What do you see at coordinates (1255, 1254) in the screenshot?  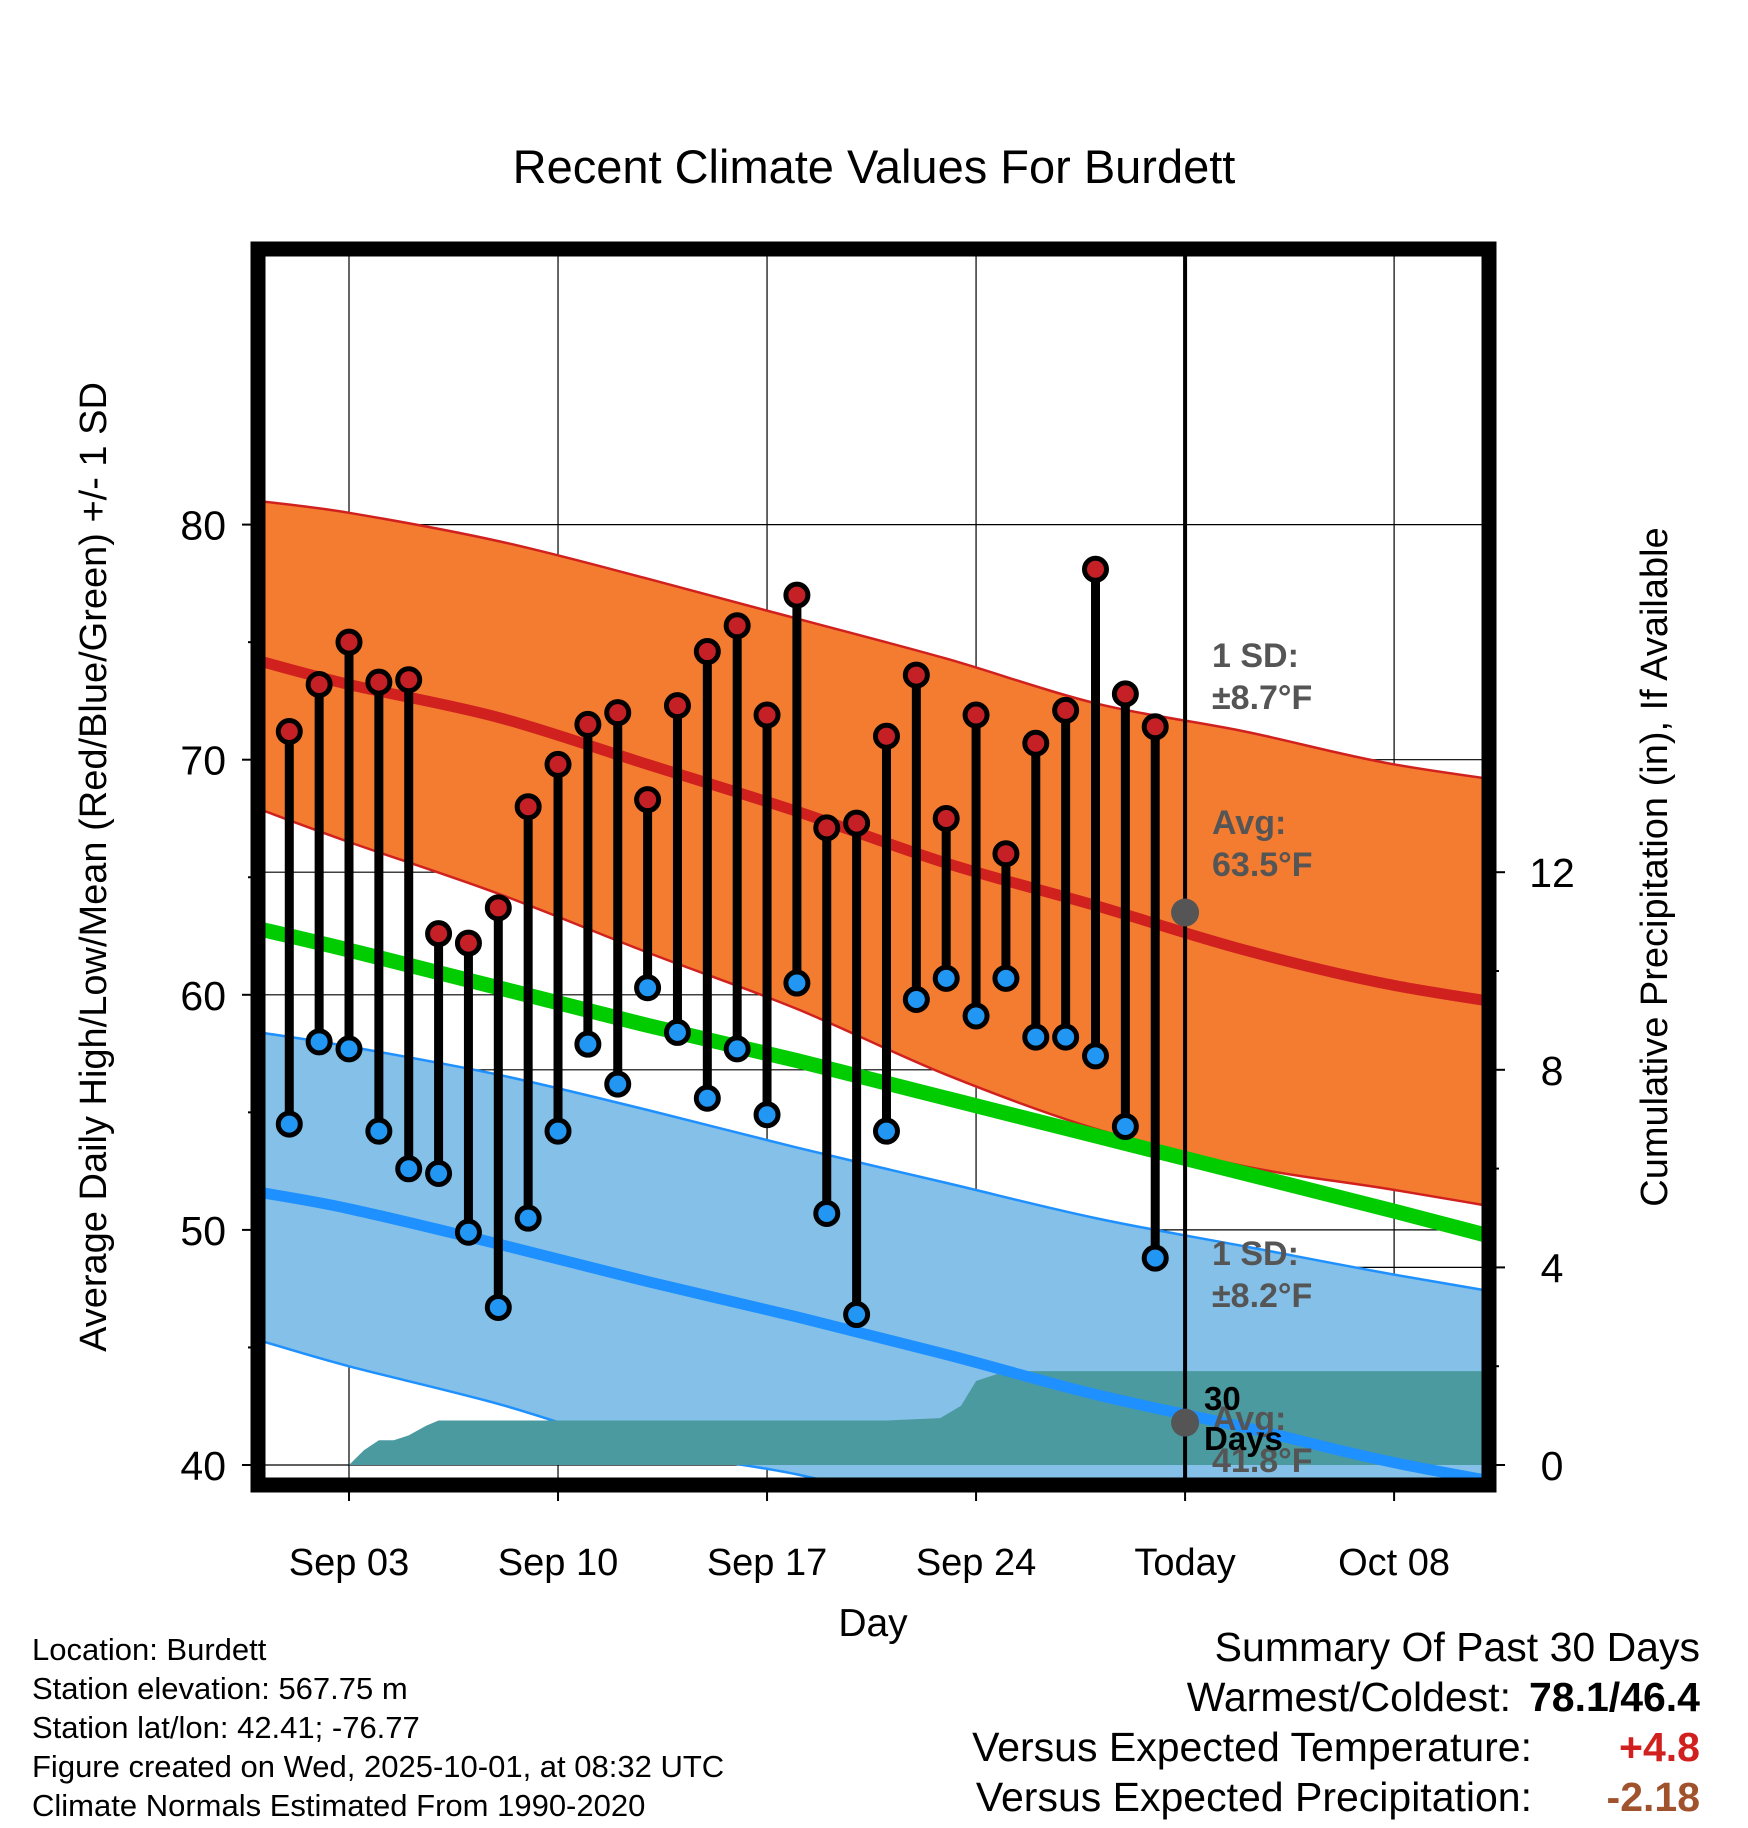 I see `low-sd-label-line1: 1 SD:` at bounding box center [1255, 1254].